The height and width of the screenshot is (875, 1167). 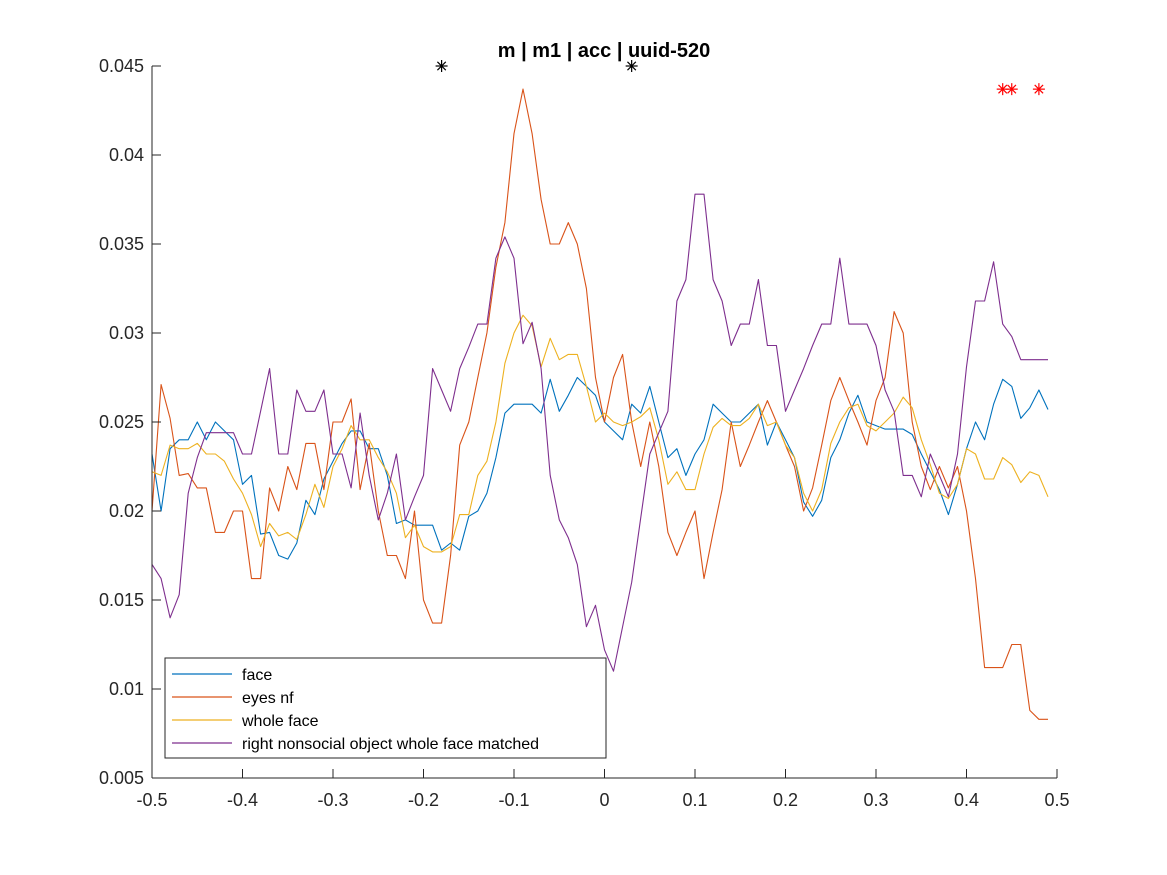 I want to click on legend-label: eyes nf, so click(x=268, y=698).